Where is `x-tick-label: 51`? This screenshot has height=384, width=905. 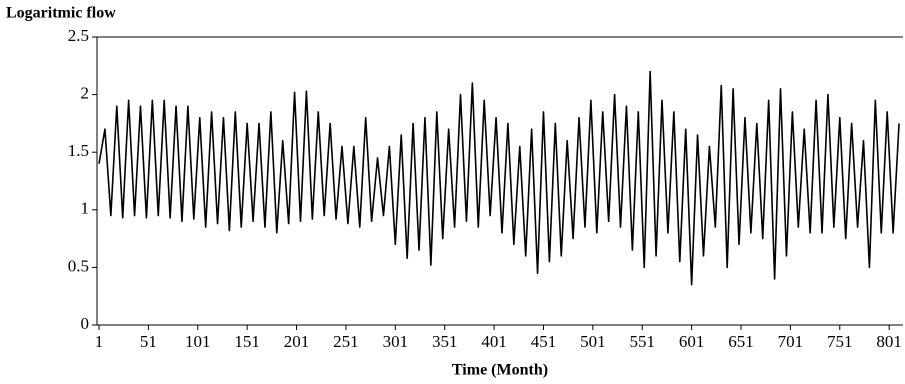 x-tick-label: 51 is located at coordinates (148, 341).